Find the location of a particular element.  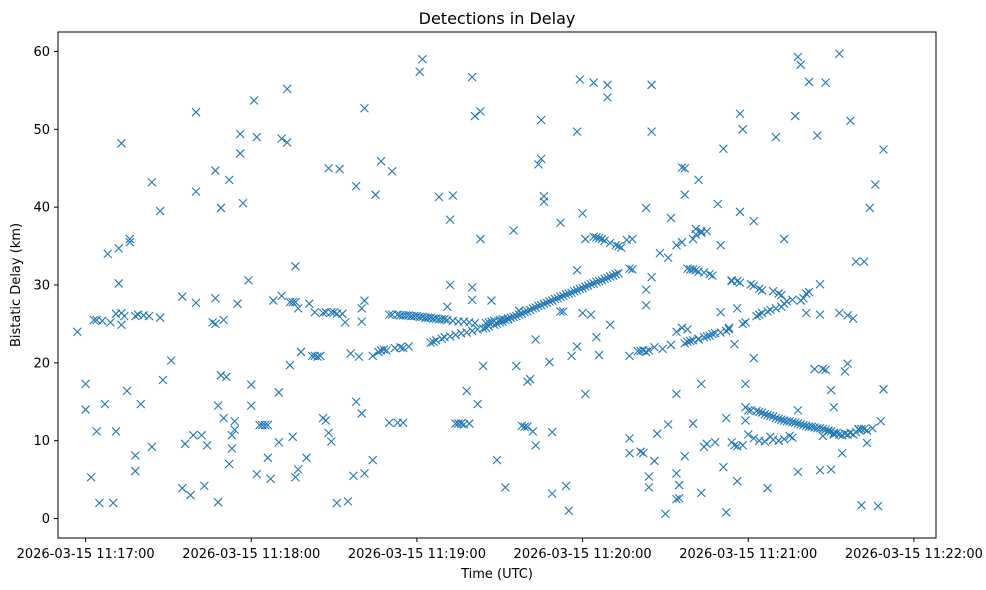

x-tick-label: 2026-03-15 11:20:00 is located at coordinates (583, 554).